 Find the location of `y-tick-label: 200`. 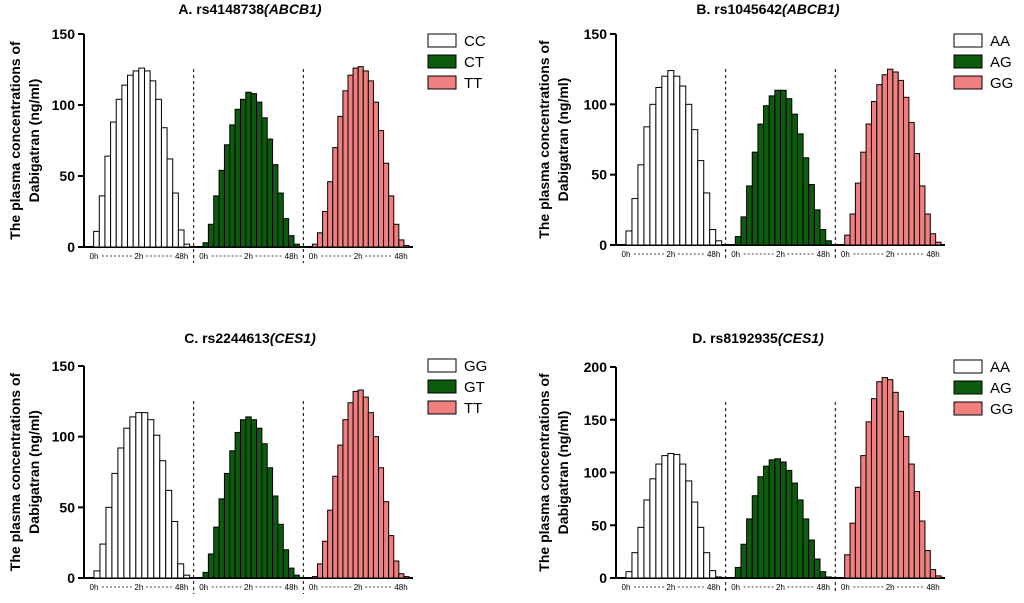

y-tick-label: 200 is located at coordinates (596, 367).